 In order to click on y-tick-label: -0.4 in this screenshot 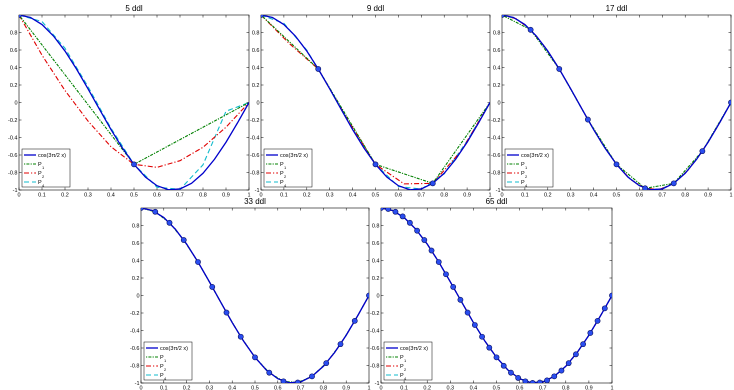, I will do `click(12, 139)`.